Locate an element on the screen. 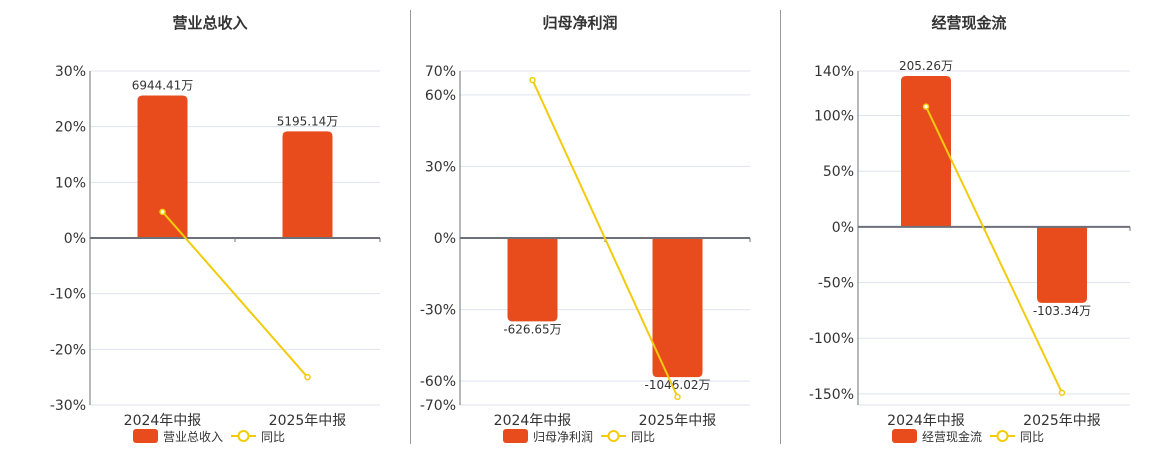 This screenshot has height=450, width=1160. y-tick-label: -150% is located at coordinates (831, 395).